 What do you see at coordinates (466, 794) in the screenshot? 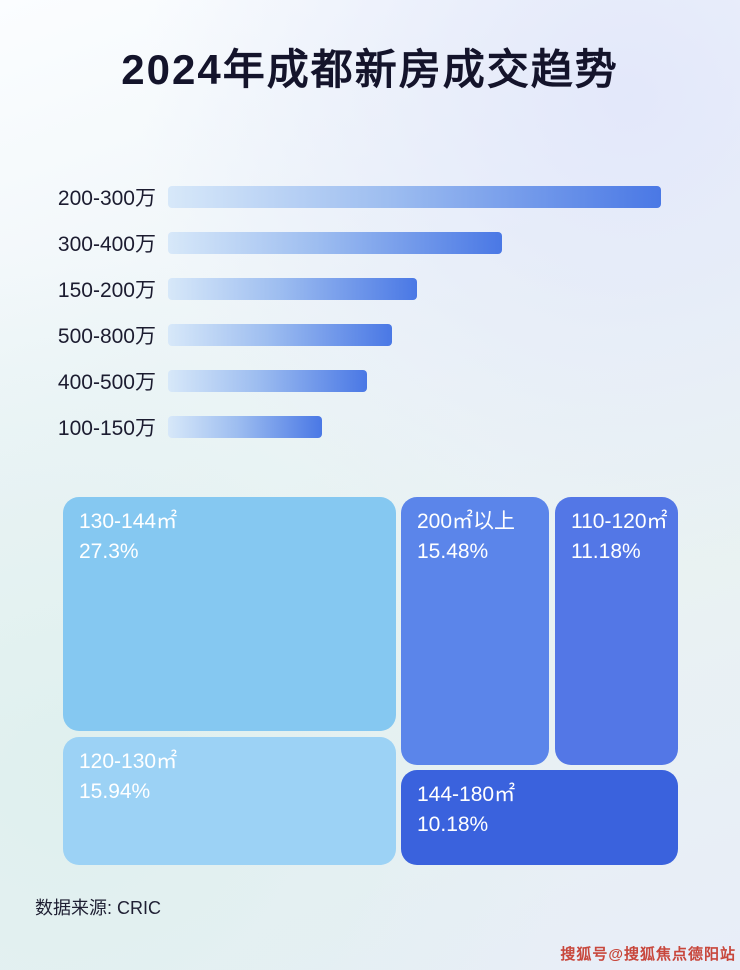
I see `treemap-block-label: 144-180㎡` at bounding box center [466, 794].